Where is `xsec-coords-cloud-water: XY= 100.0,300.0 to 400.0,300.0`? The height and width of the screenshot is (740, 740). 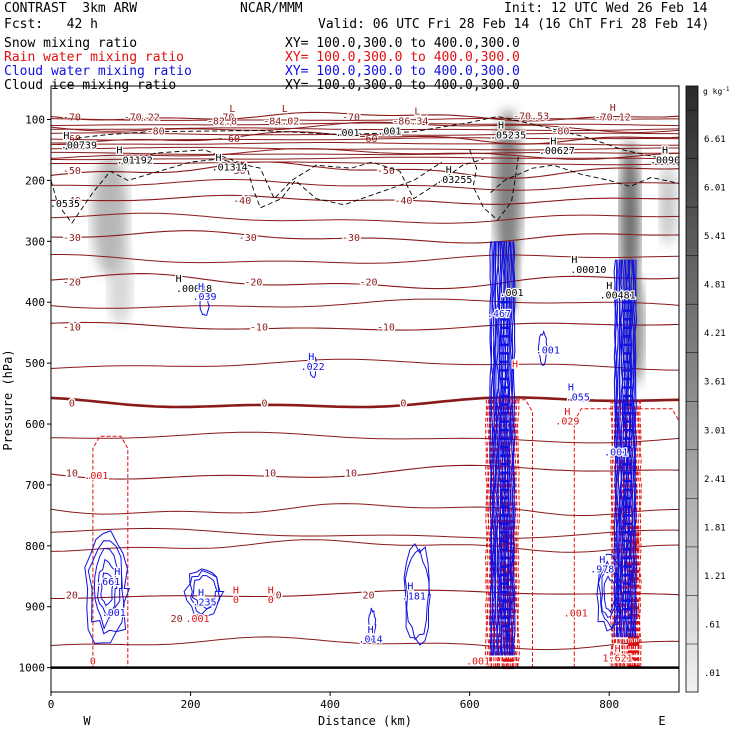
xsec-coords-cloud-water: XY= 100.0,300.0 to 400.0,300.0 is located at coordinates (402, 71).